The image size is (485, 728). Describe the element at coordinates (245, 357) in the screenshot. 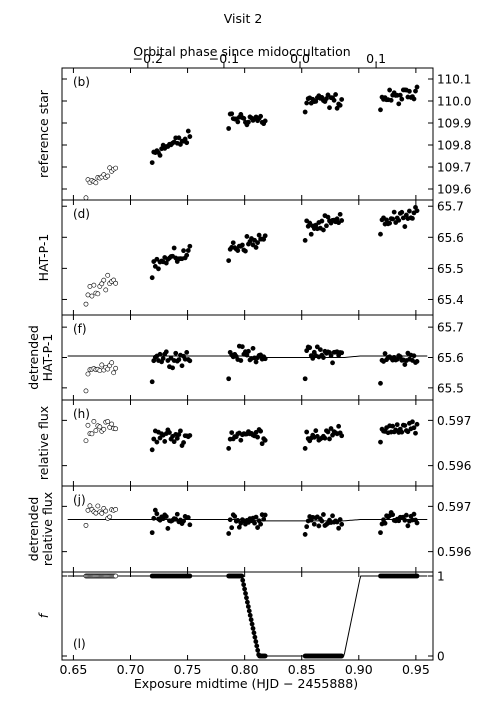

I see `panel-f: 65.5 65.6 65.7 (f) detrended HAT-P-1` at that location.